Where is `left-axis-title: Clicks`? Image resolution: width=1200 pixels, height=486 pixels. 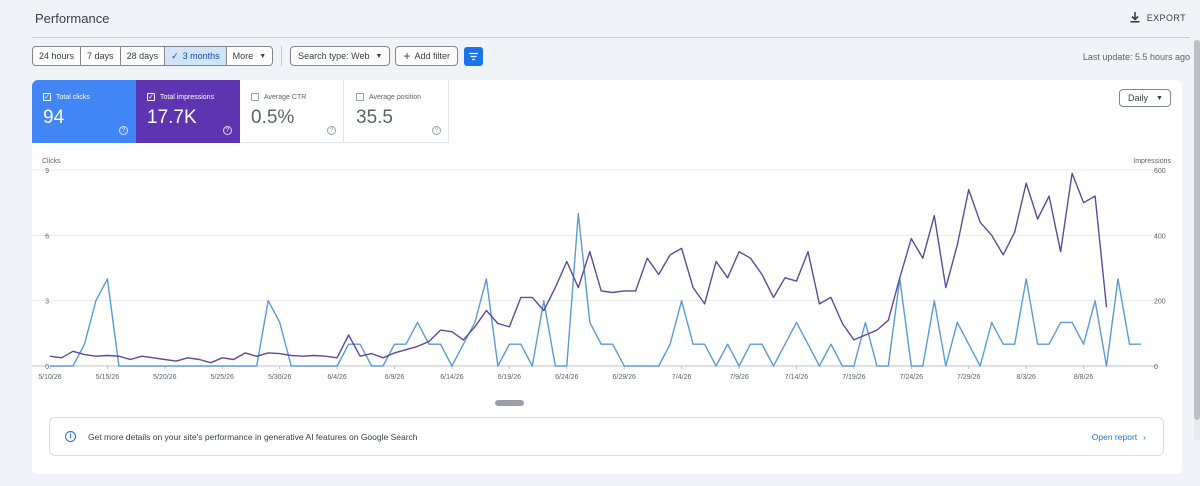 left-axis-title: Clicks is located at coordinates (51, 161).